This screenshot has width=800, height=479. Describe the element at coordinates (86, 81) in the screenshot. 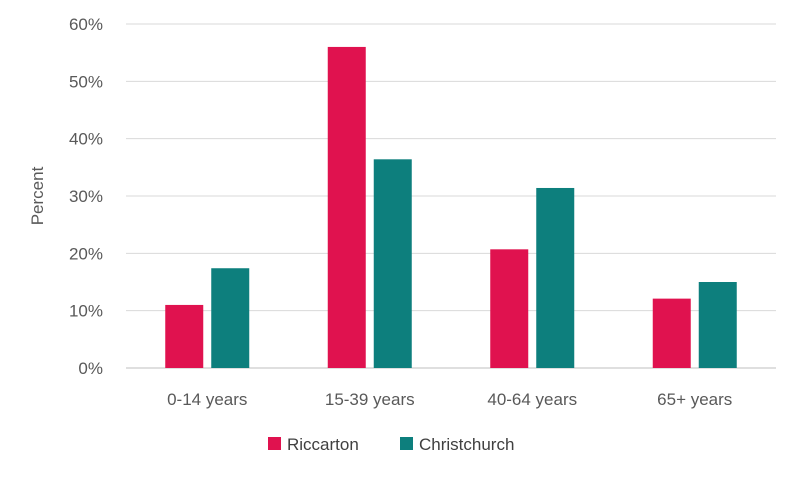

I see `y-tick-label: 50%` at that location.